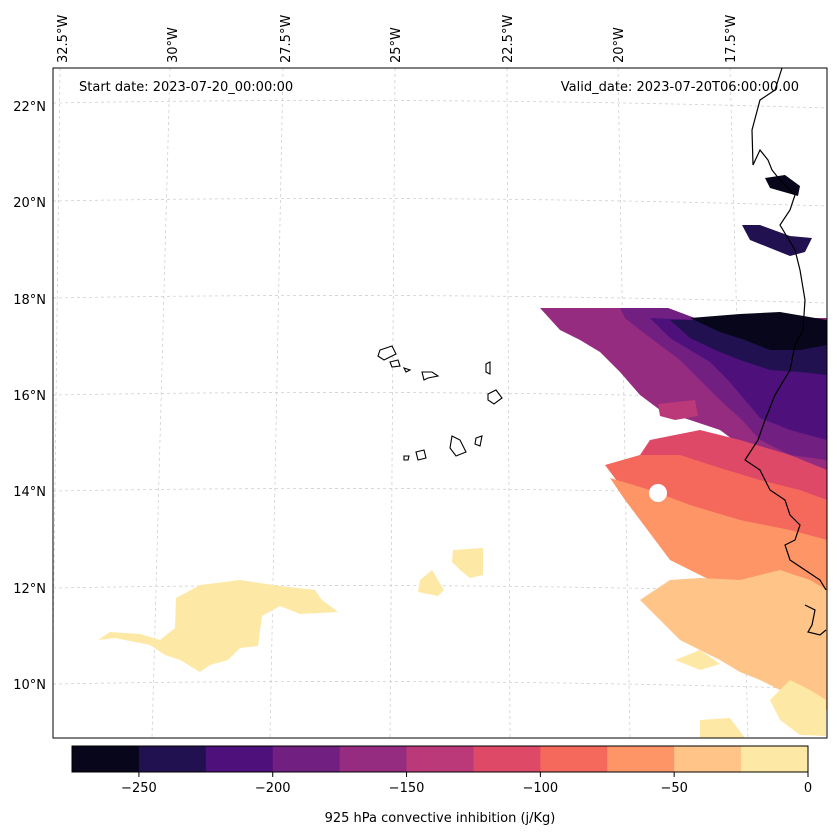  I want to click on colorbar-tick-label: 0, so click(808, 788).